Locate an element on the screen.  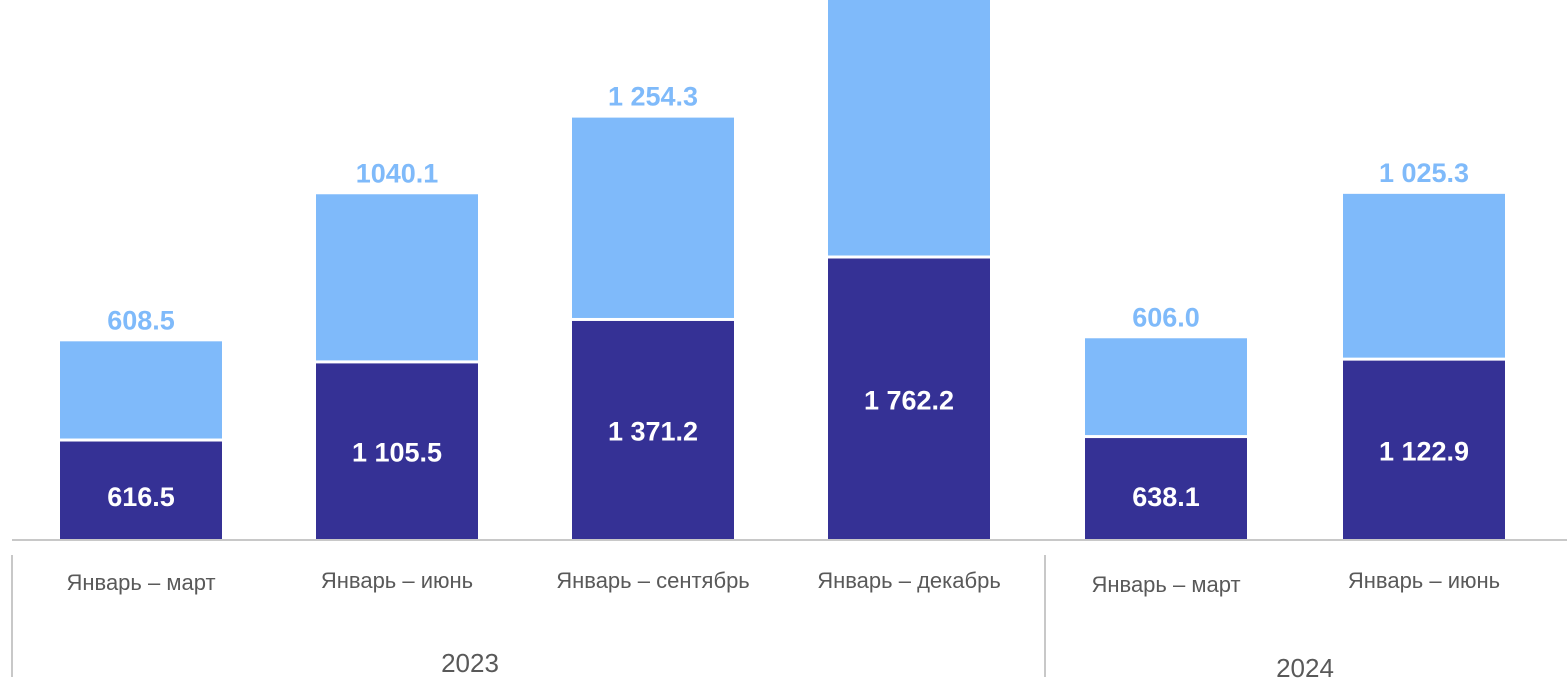
category-label-5: Январь – июнь is located at coordinates (1424, 580).